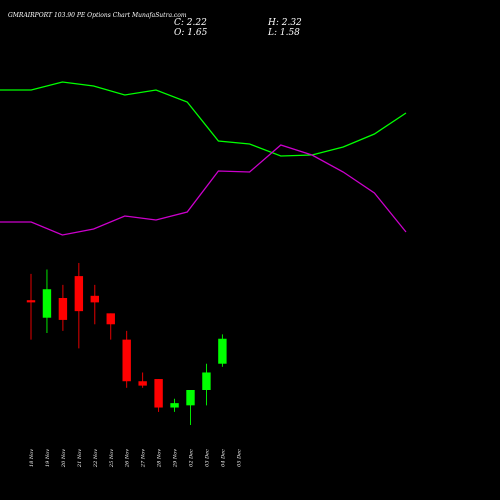  I want to click on x-tick-label: 27 Nov, so click(144, 458).